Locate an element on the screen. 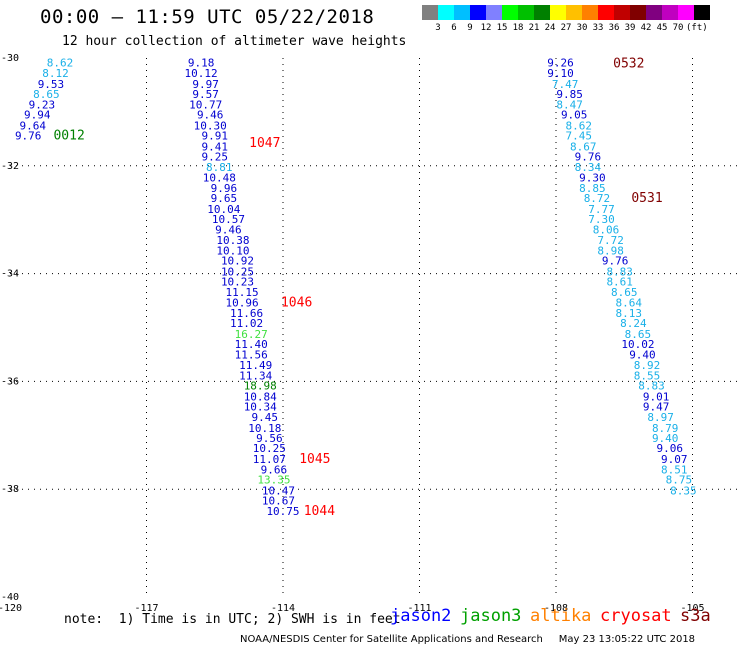  wave-height-label: 8.61 is located at coordinates (619, 282).